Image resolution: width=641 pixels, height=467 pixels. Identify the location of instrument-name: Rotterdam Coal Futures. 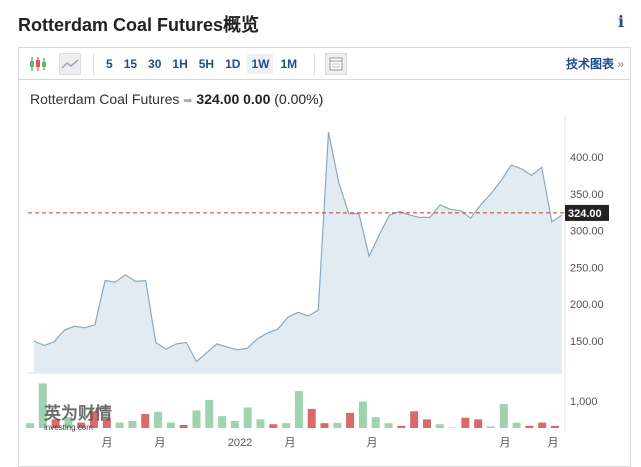
(105, 99).